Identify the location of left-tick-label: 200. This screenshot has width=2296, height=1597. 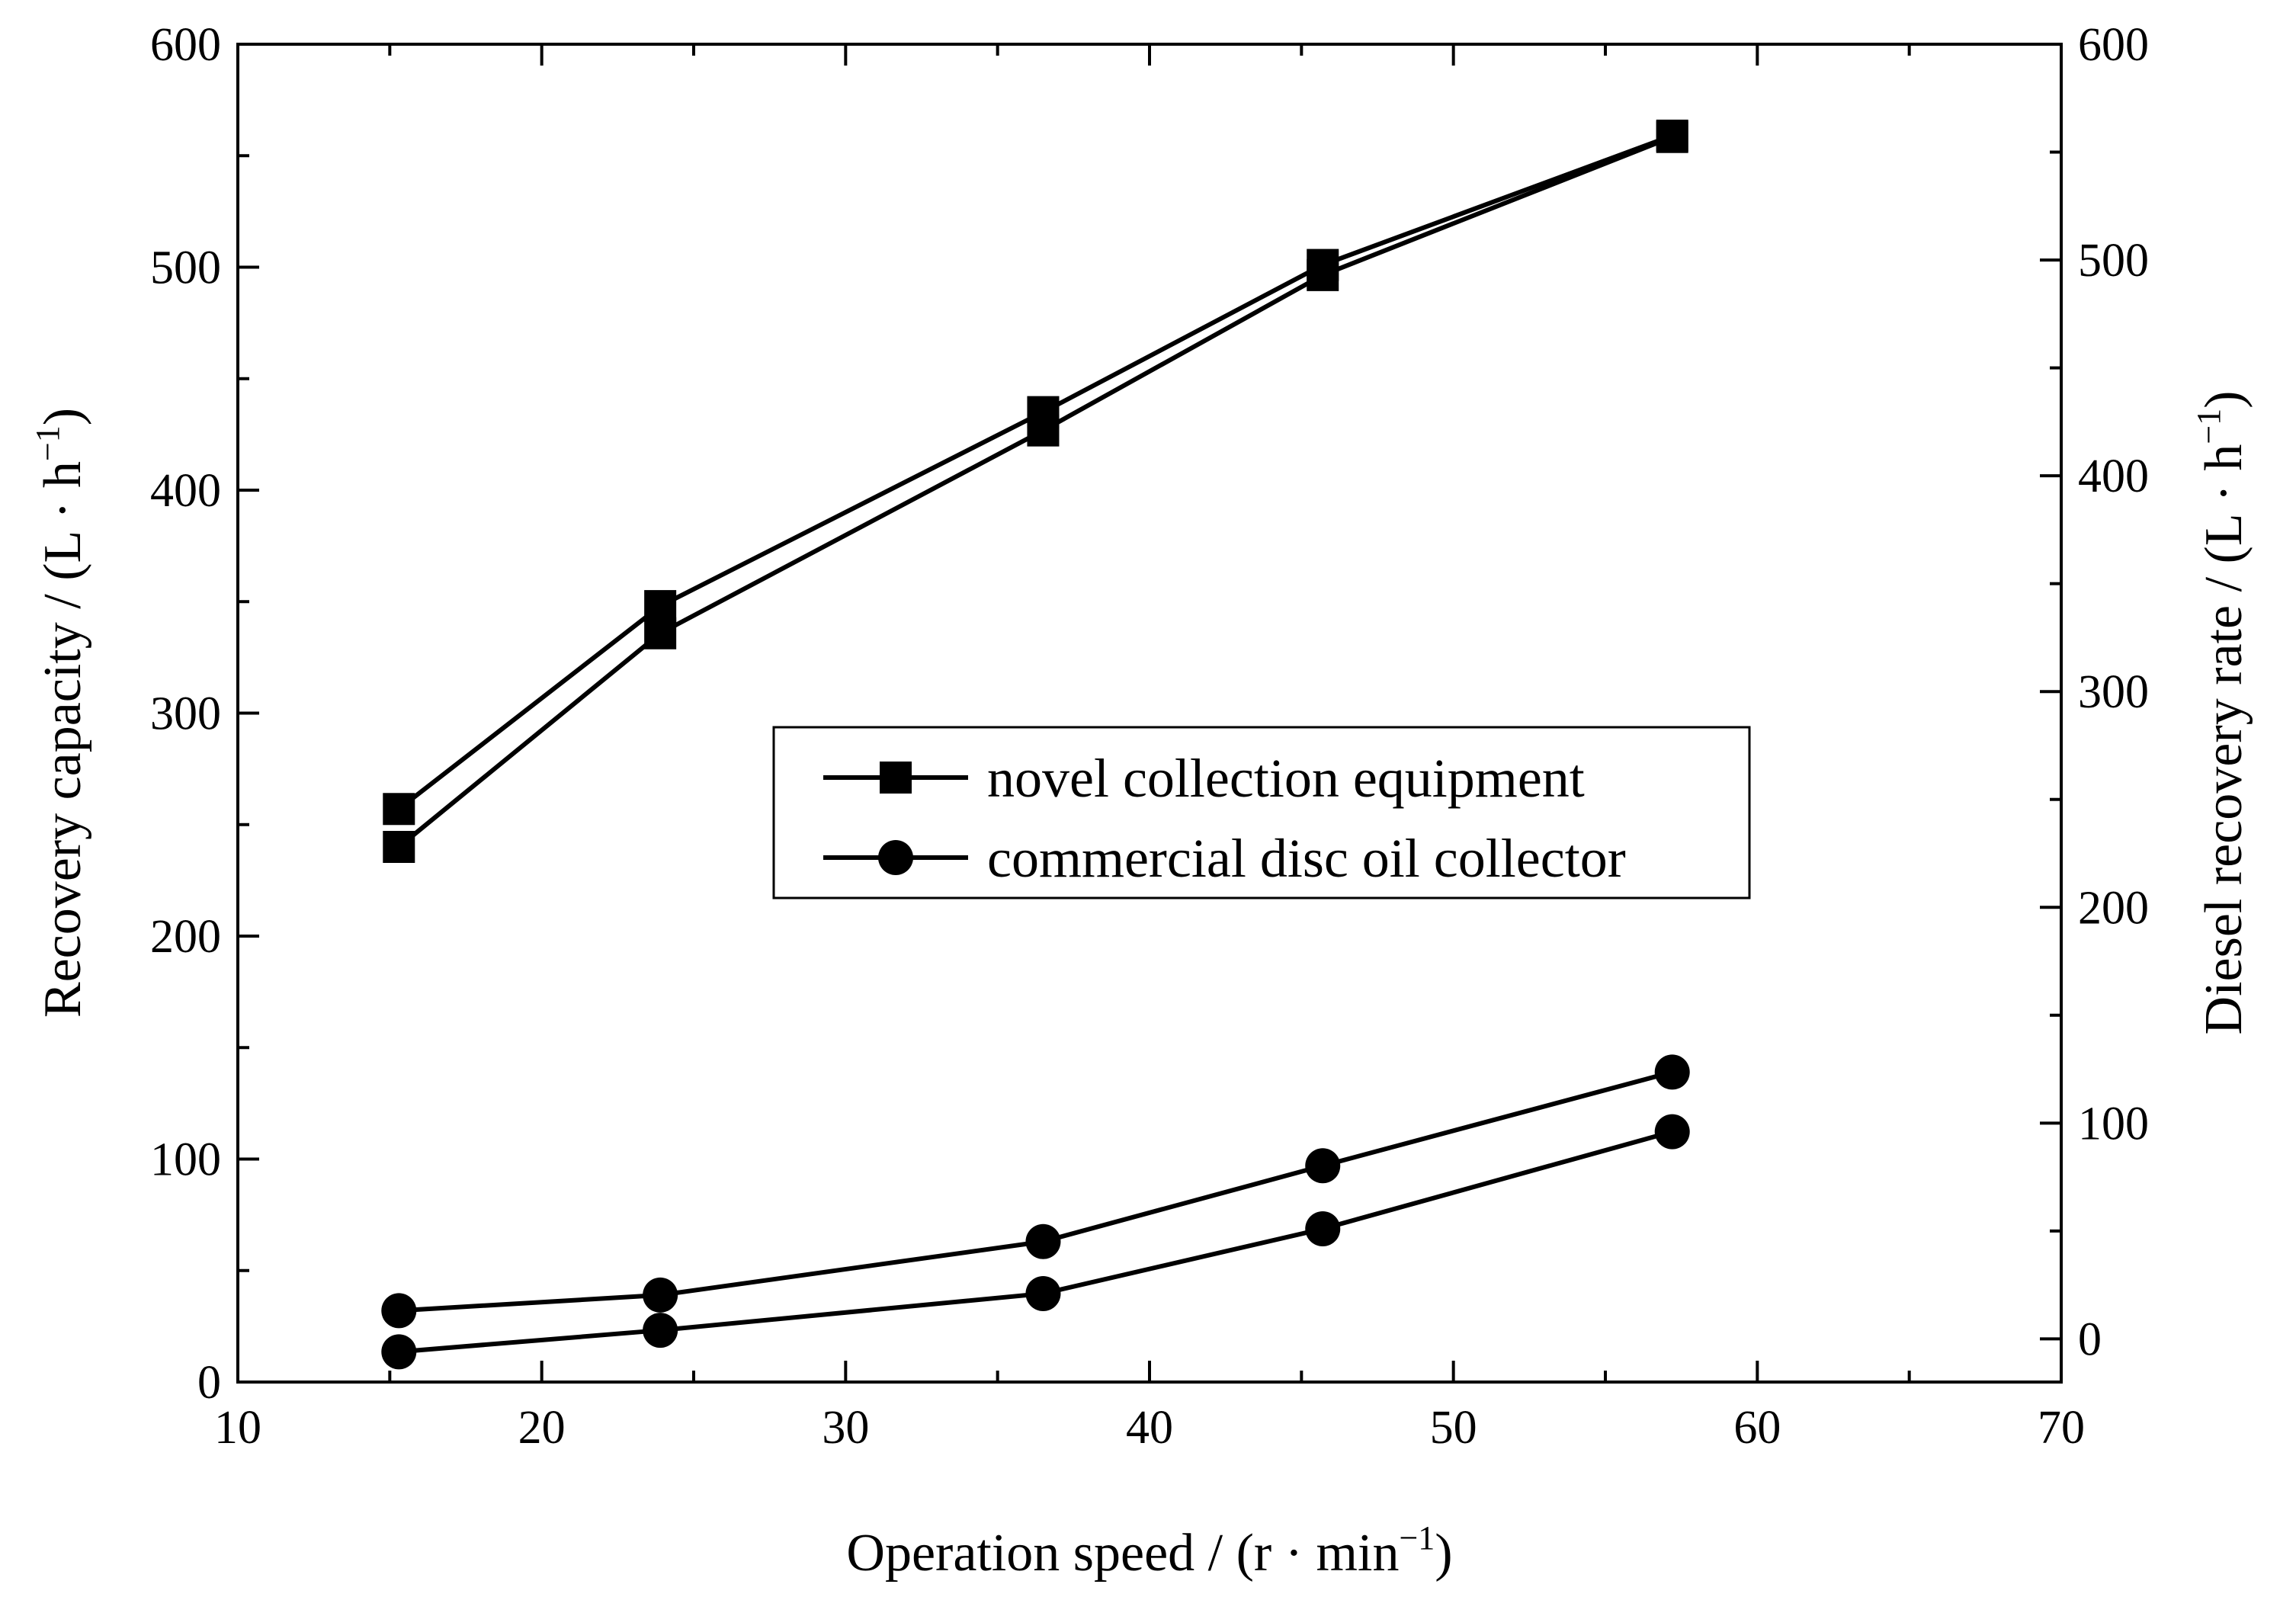
(185, 937).